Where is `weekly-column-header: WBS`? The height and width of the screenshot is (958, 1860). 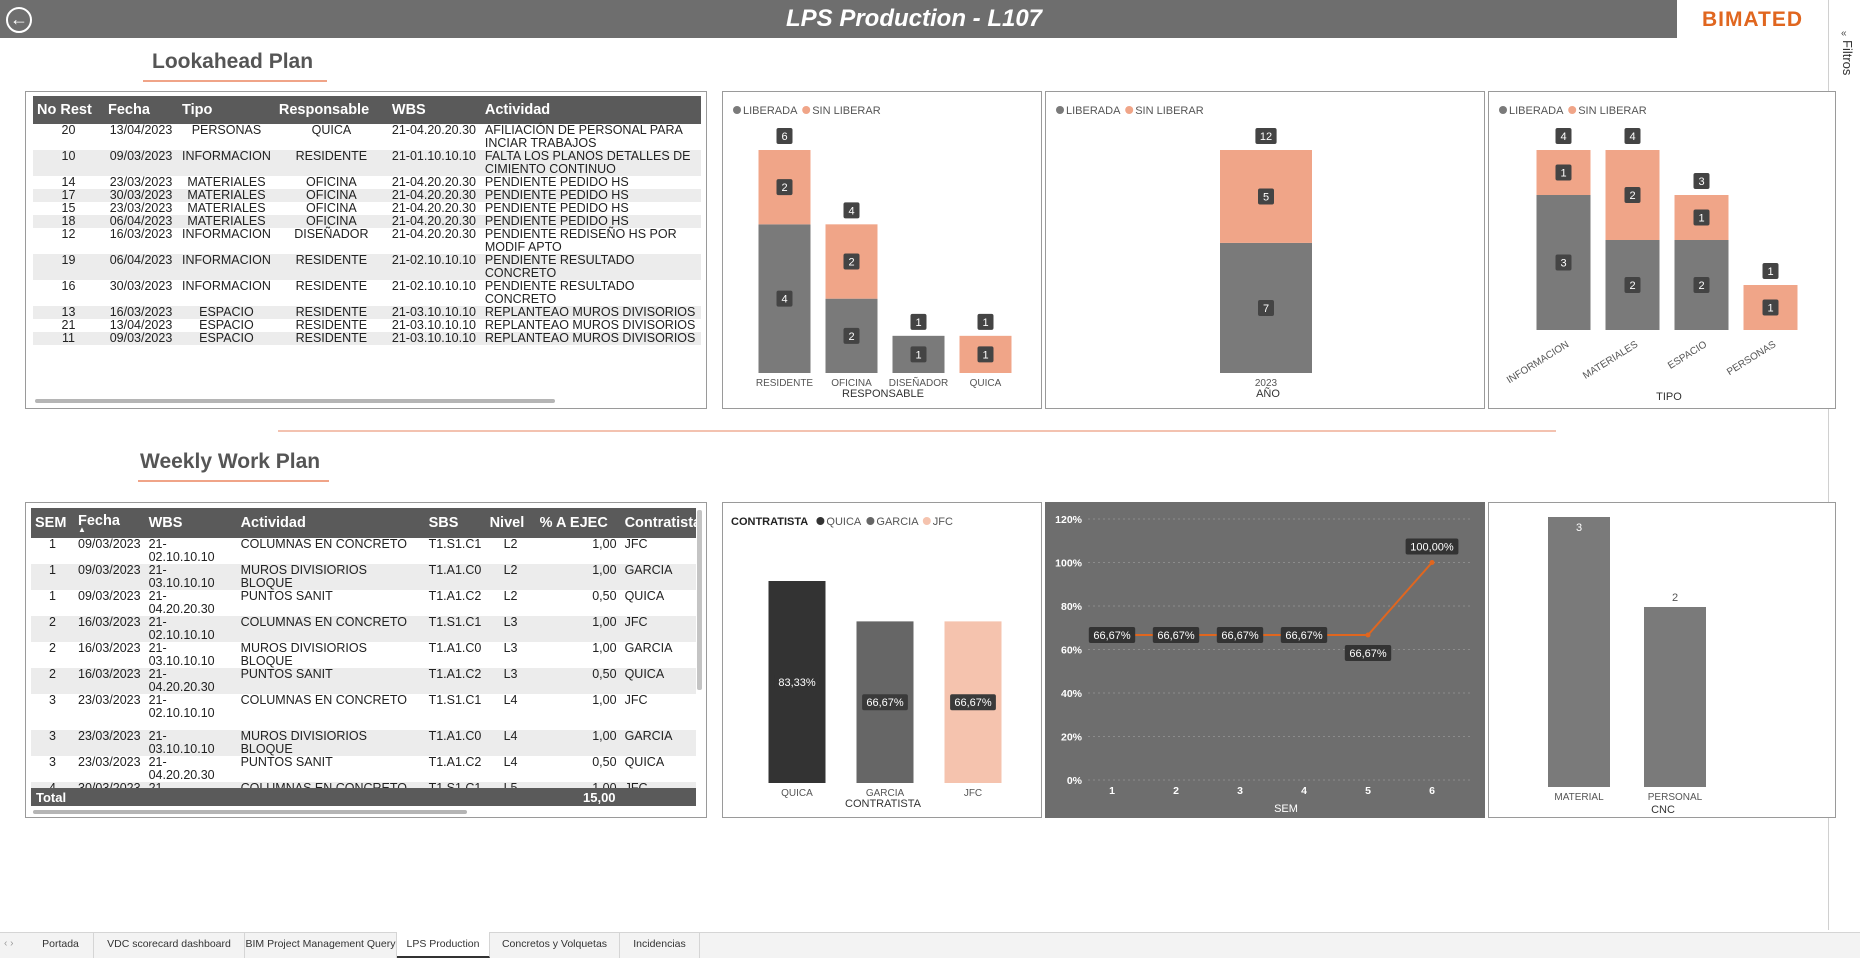 weekly-column-header: WBS is located at coordinates (190, 523).